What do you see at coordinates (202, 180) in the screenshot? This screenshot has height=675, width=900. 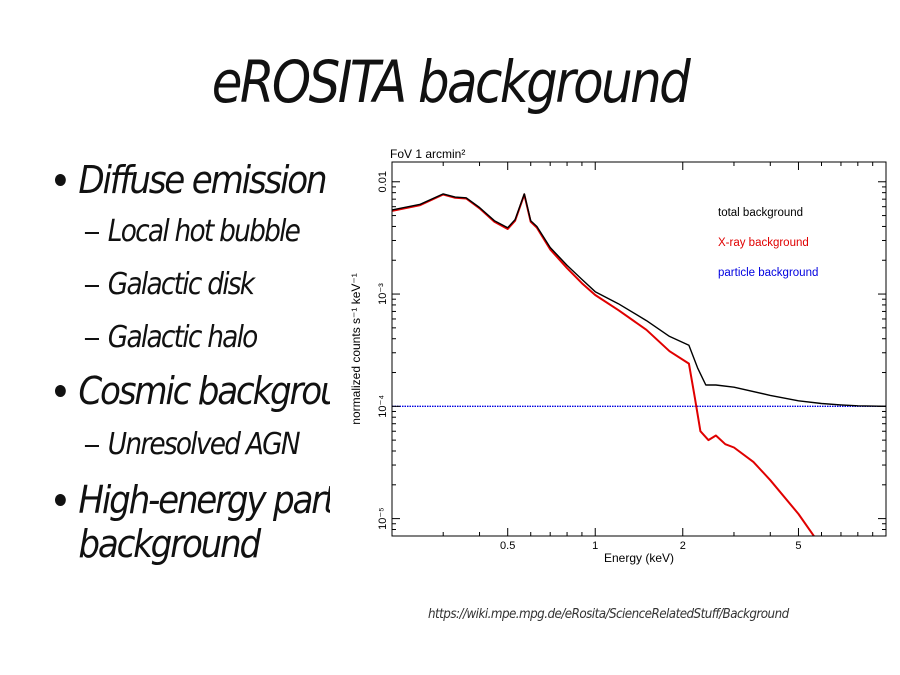 I see `bullet-label: Diffuse emission` at bounding box center [202, 180].